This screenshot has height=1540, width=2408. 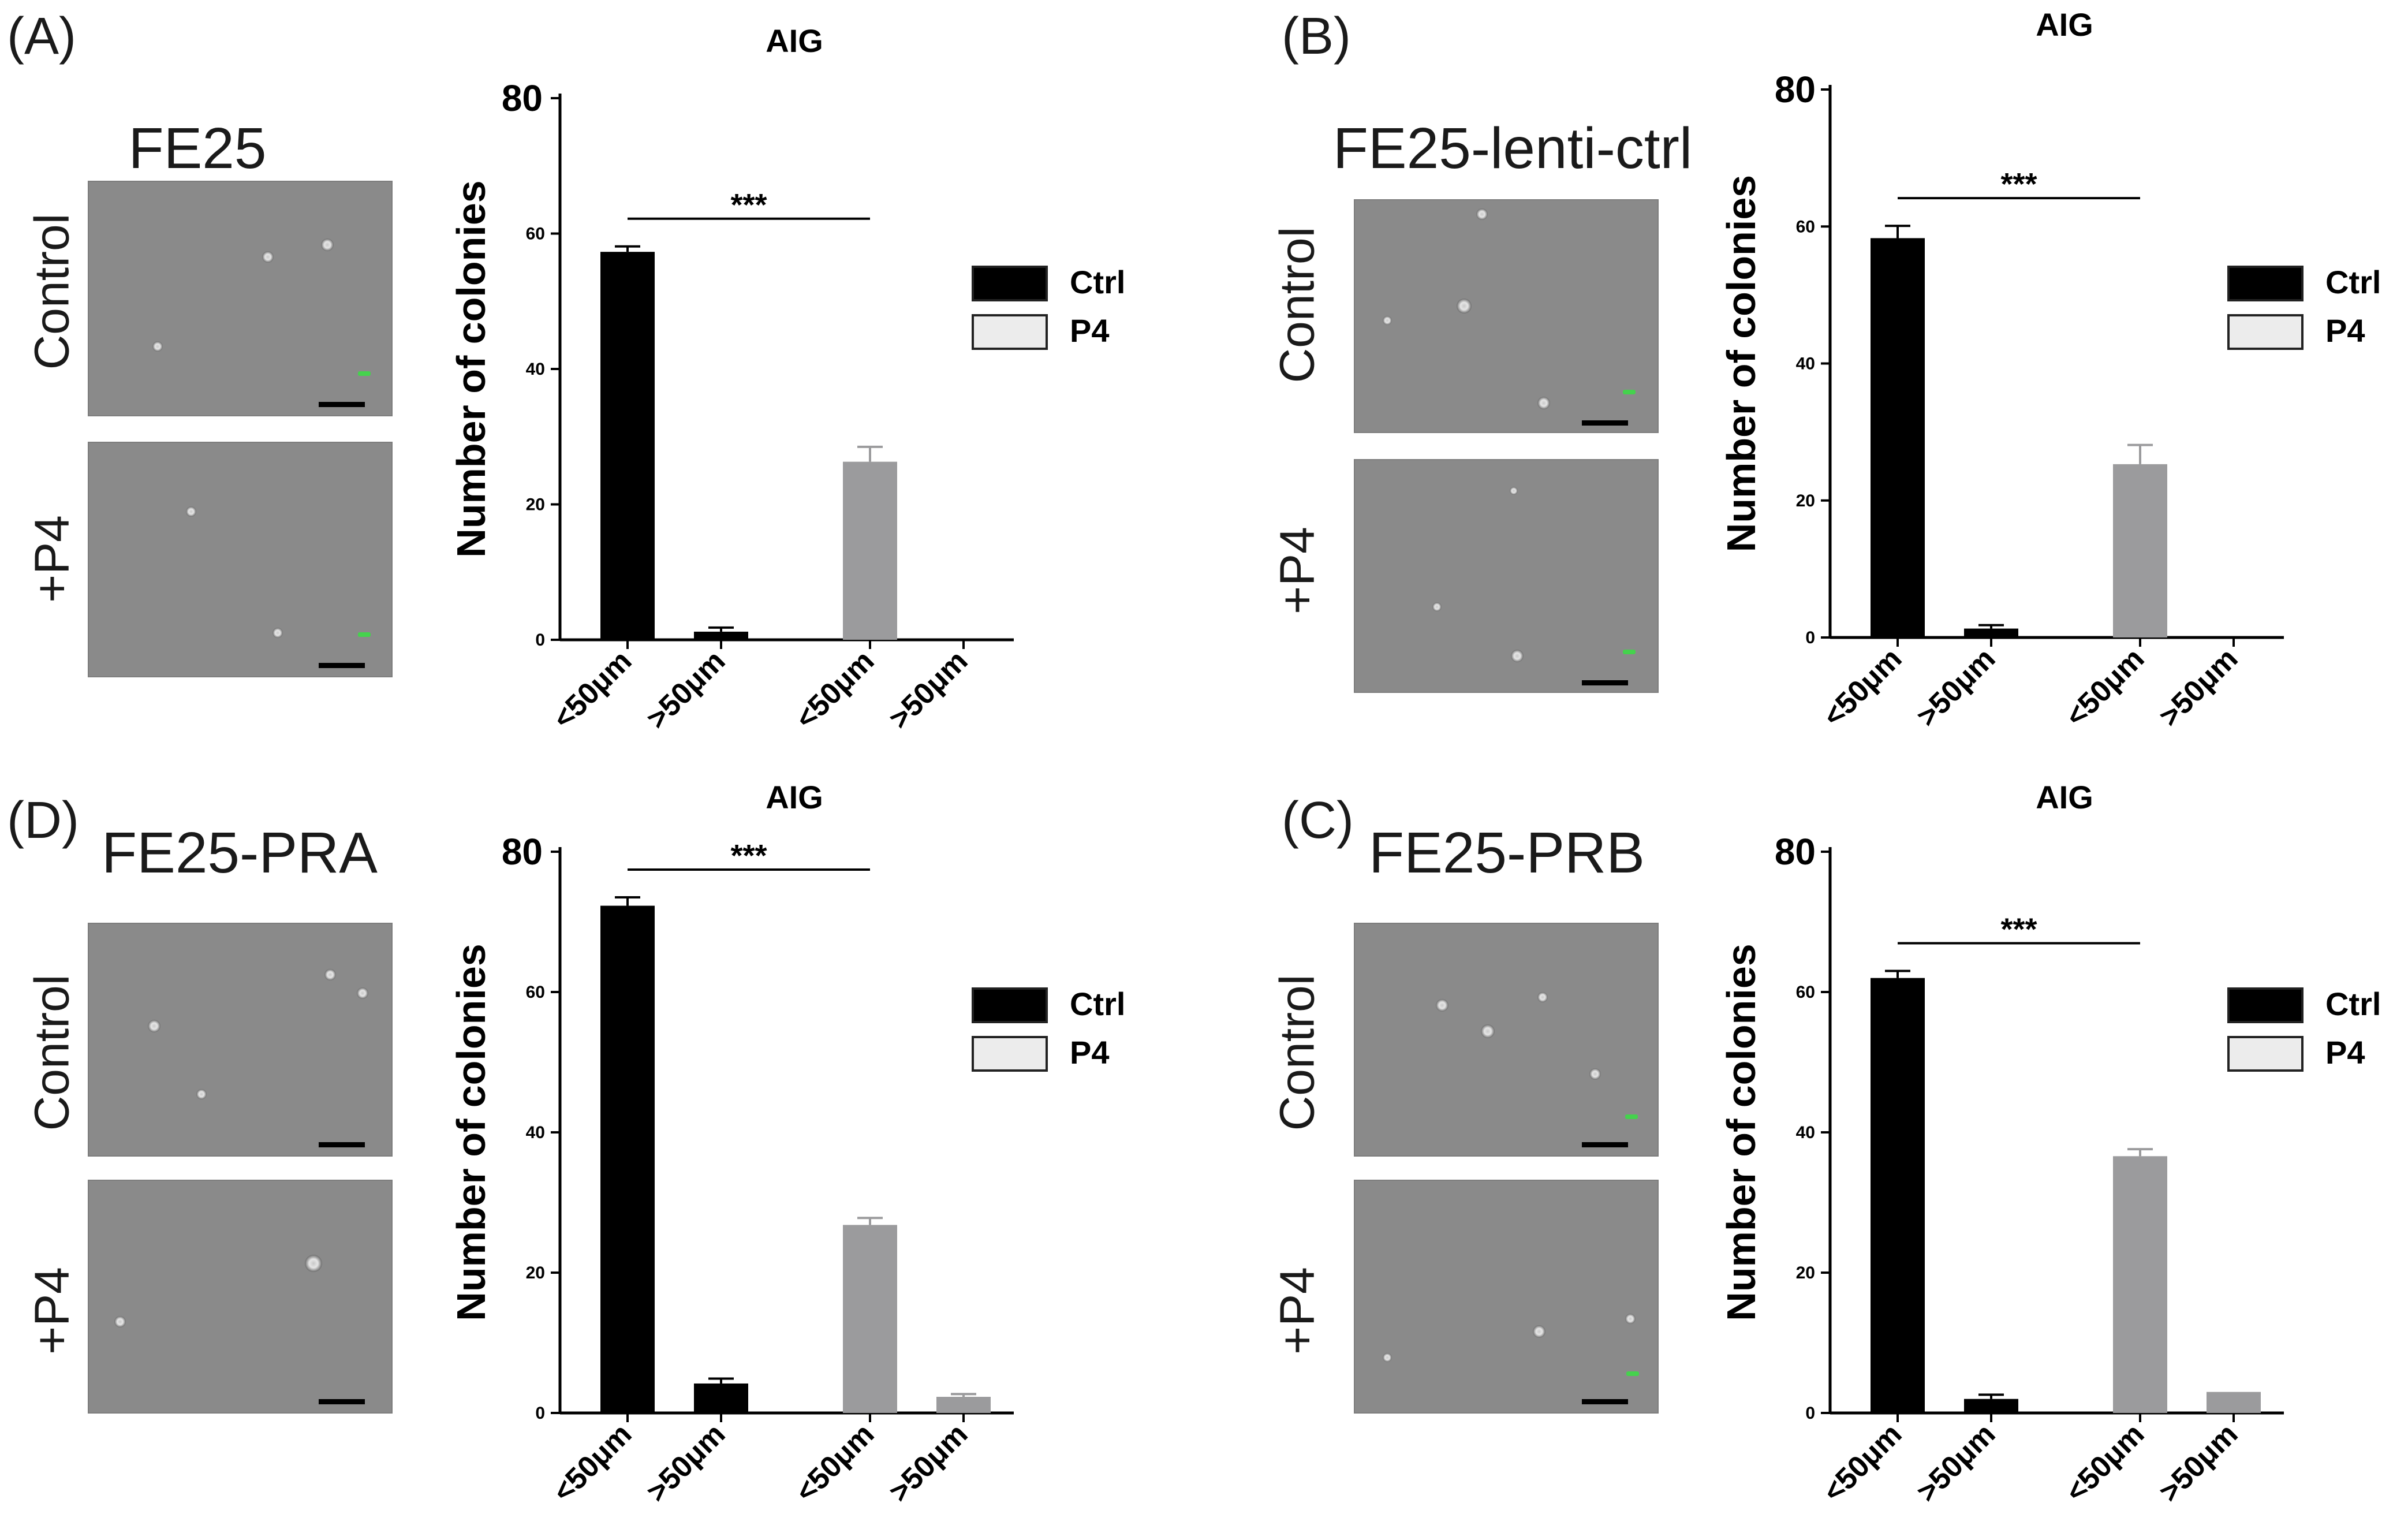 I want to click on cell-line-title: FE25-lenti-ctrl, so click(x=1512, y=149).